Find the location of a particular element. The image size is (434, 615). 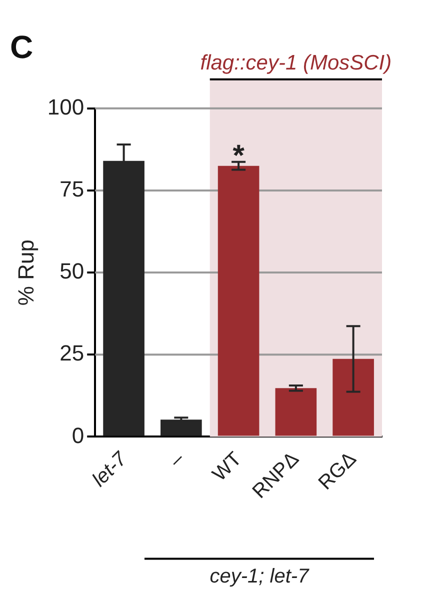

x-tick-label: WT is located at coordinates (227, 467).